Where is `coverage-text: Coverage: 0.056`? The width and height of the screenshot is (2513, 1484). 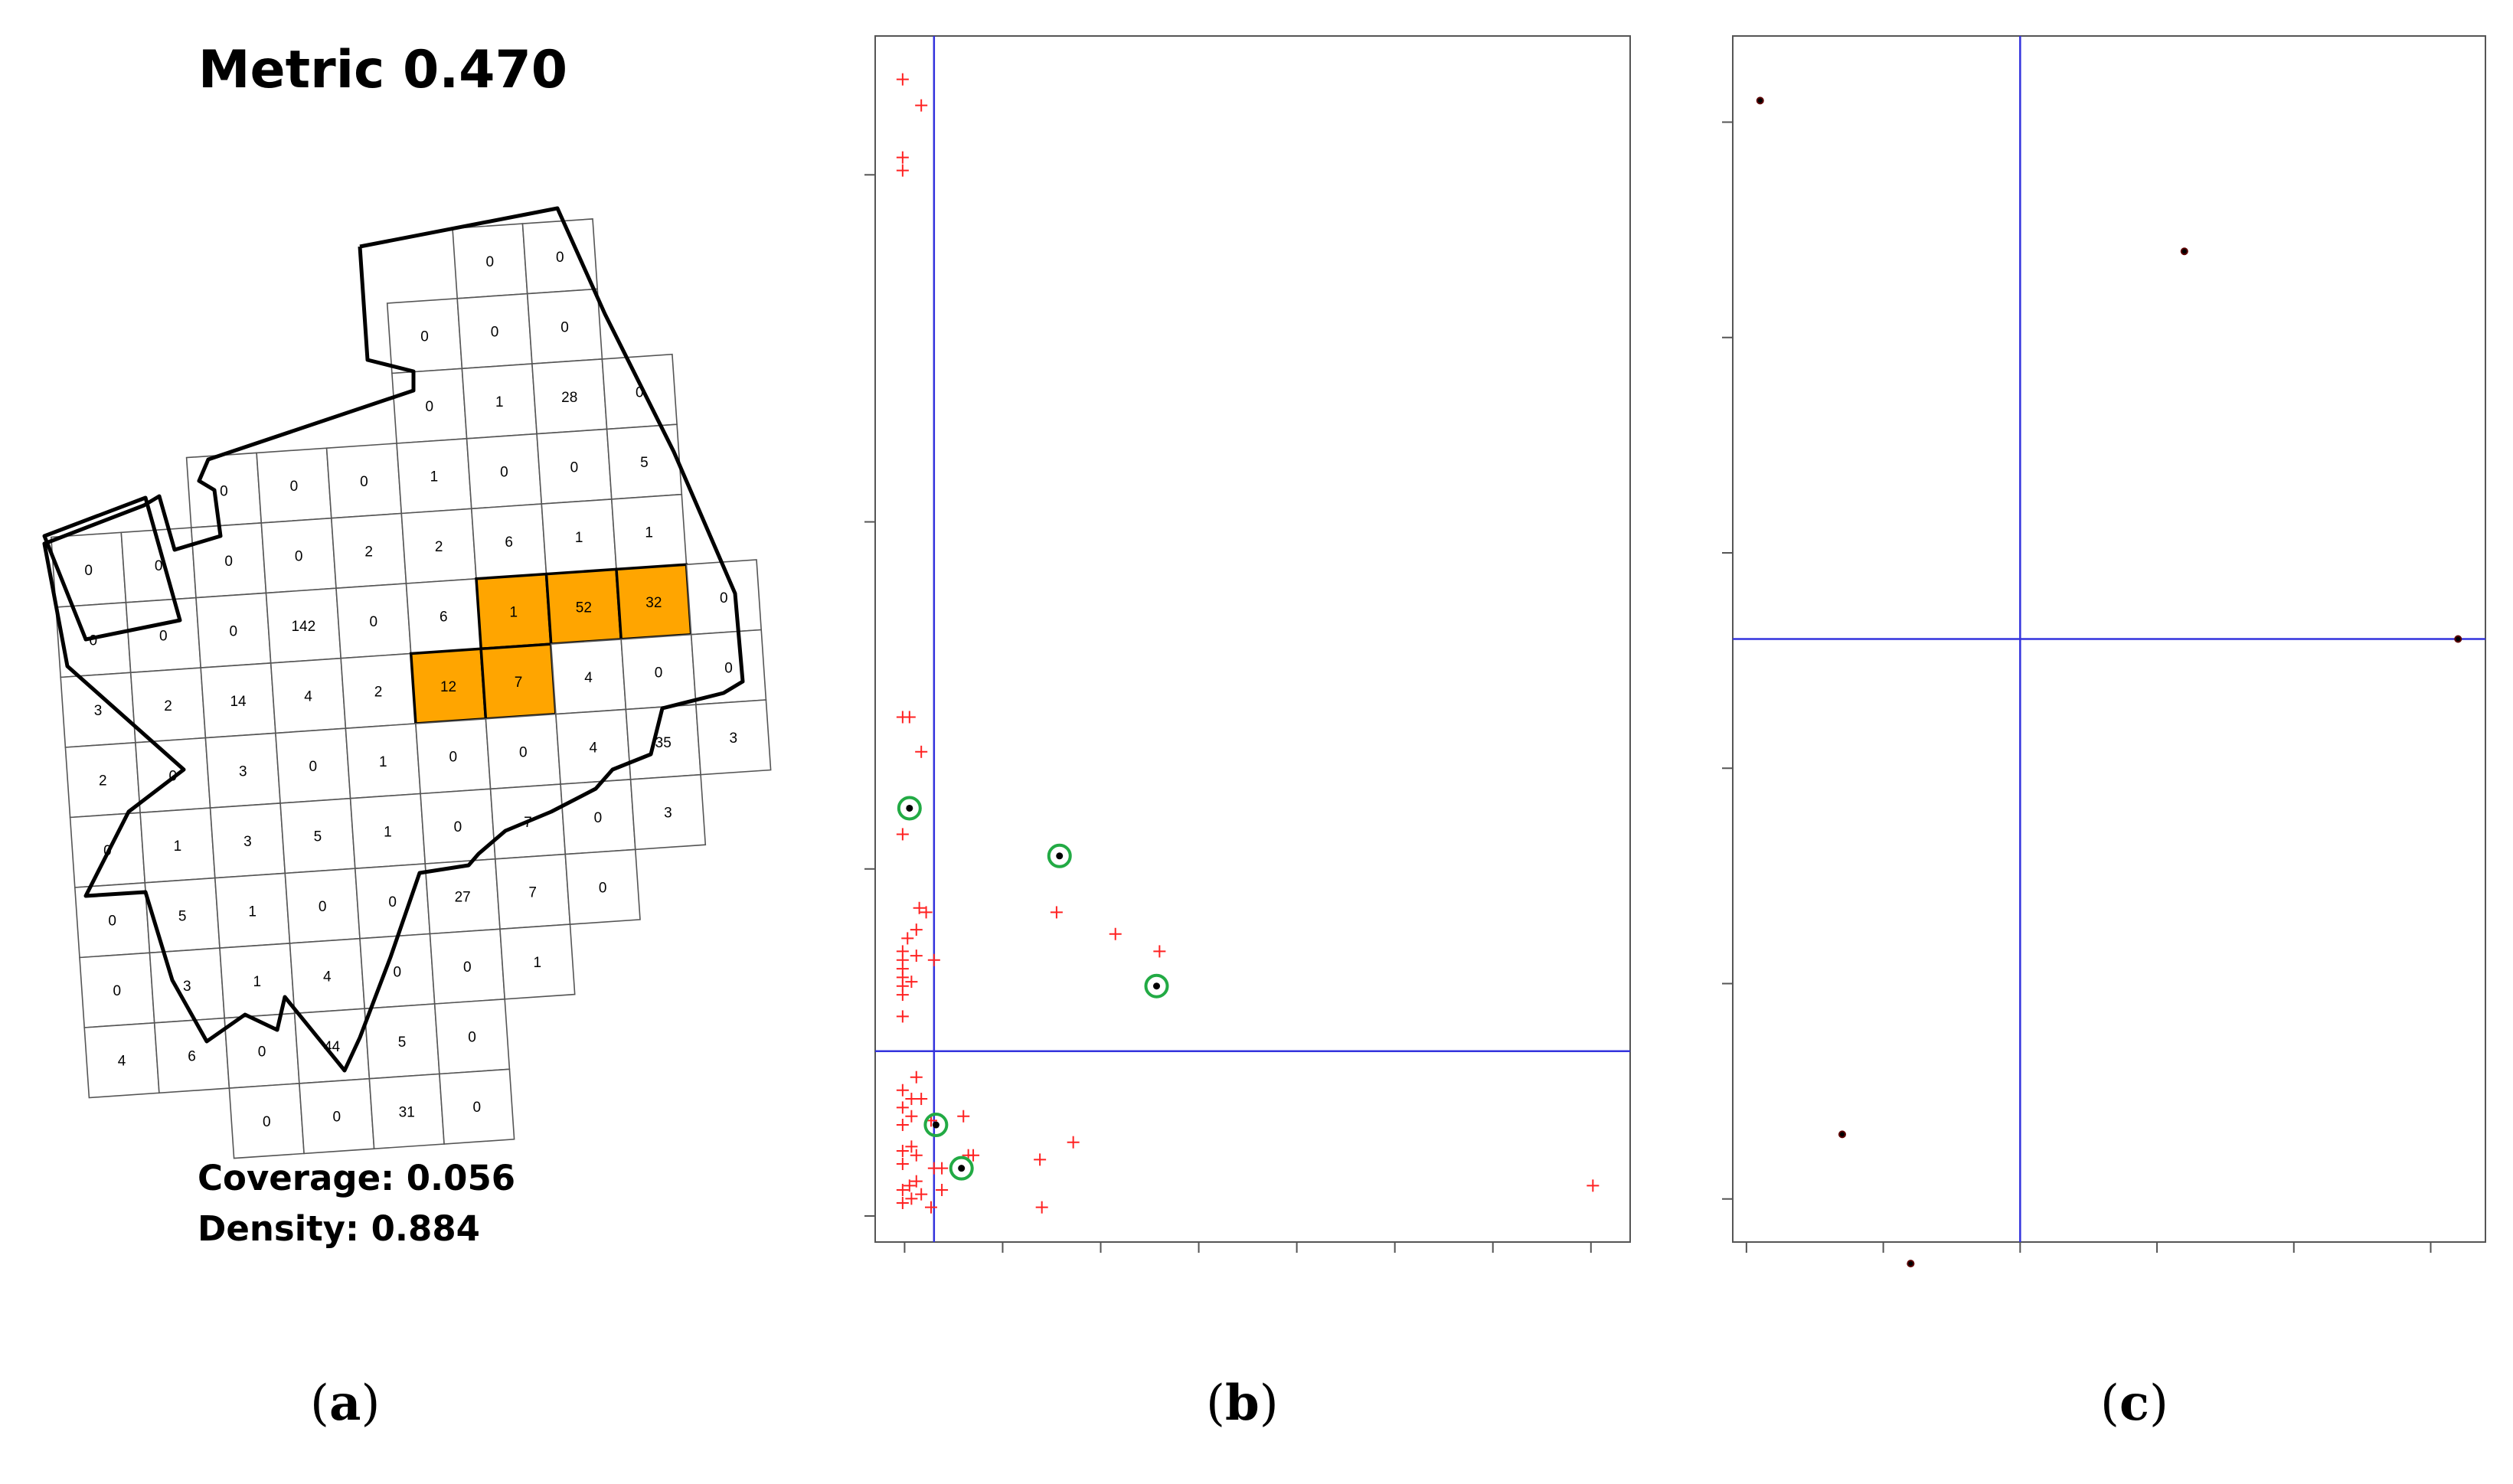 coverage-text: Coverage: 0.056 is located at coordinates (357, 1178).